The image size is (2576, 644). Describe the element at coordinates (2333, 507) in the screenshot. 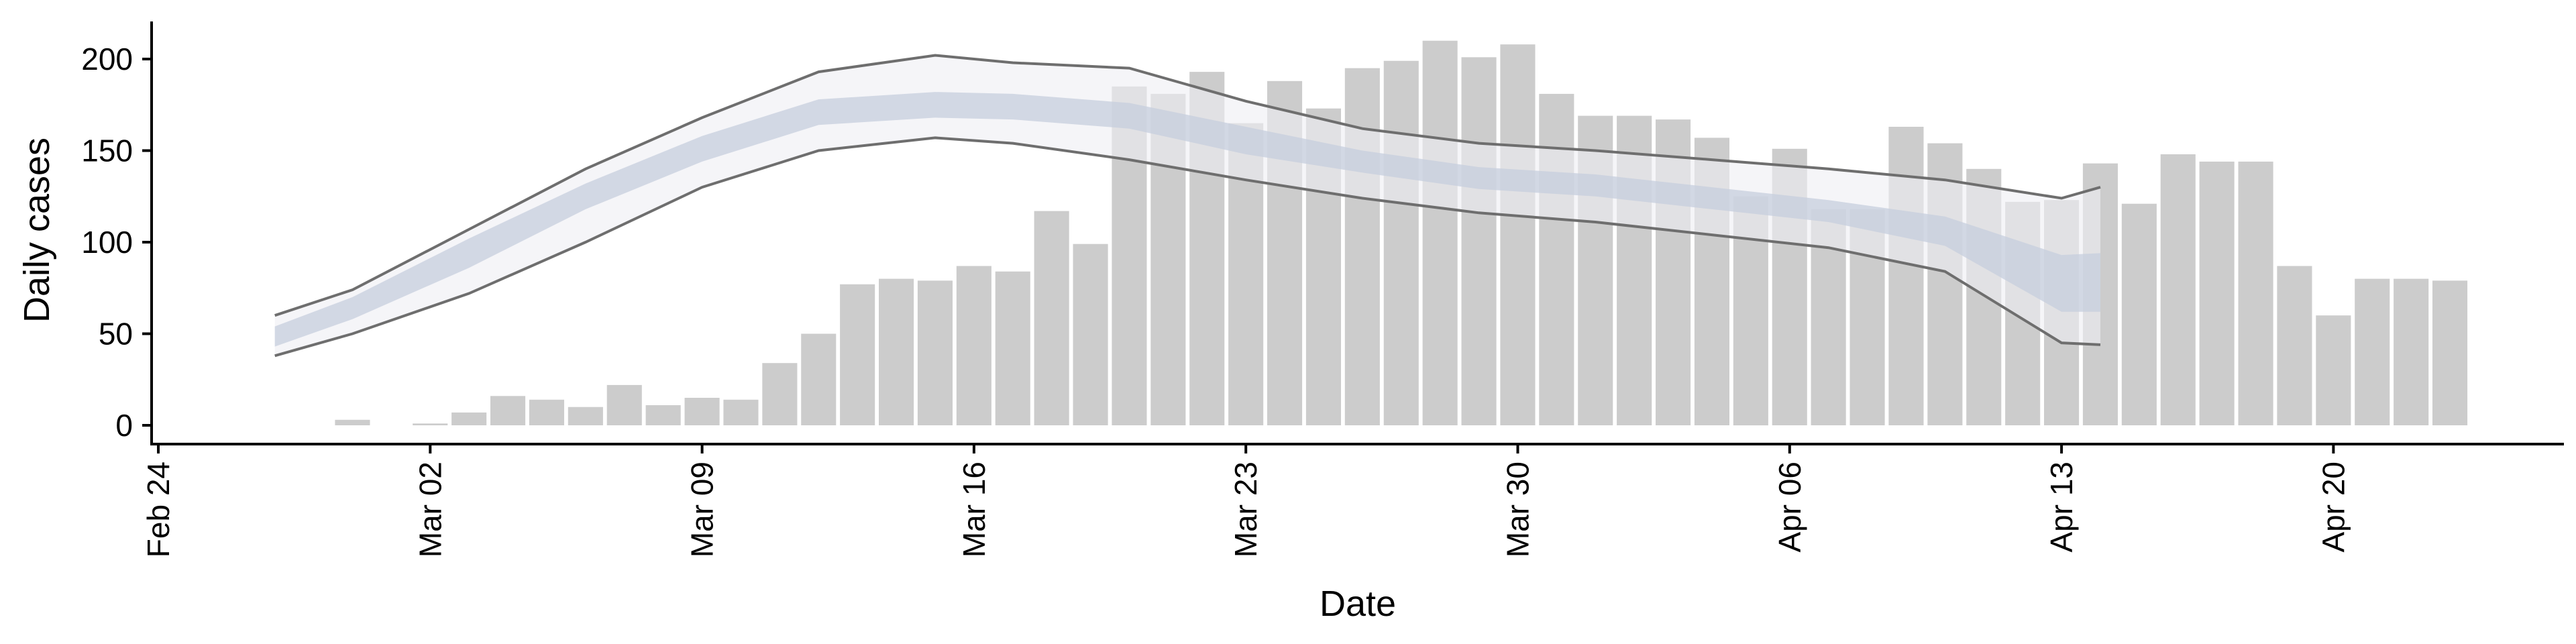

I see `x-tick-label: Apr 20` at that location.